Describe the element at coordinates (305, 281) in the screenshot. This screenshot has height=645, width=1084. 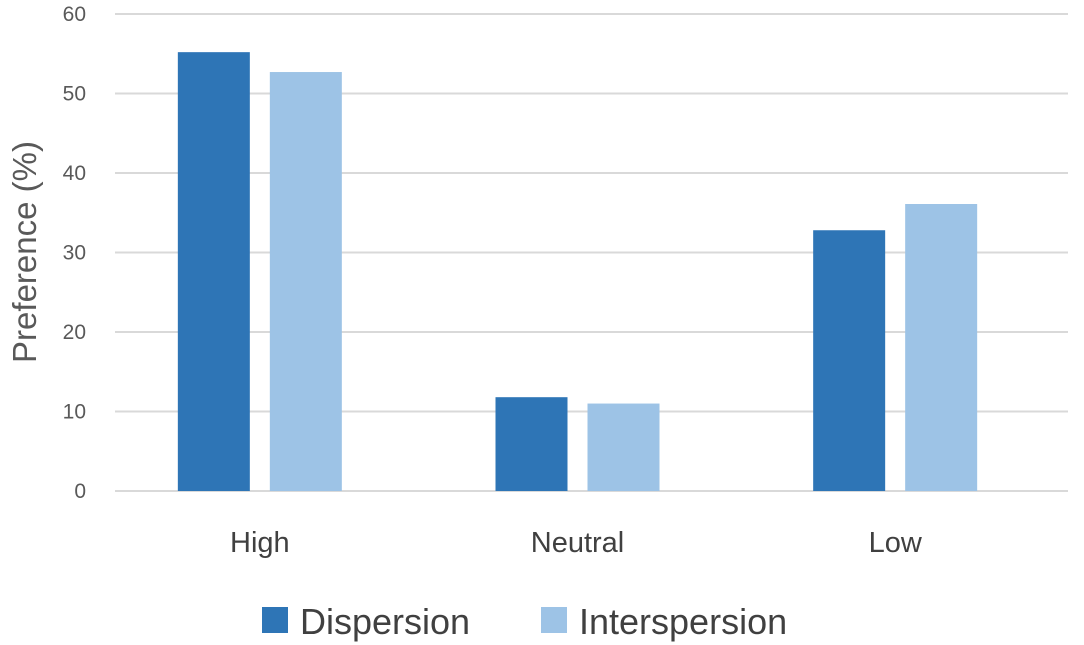
I see `bar-interspersion-high` at that location.